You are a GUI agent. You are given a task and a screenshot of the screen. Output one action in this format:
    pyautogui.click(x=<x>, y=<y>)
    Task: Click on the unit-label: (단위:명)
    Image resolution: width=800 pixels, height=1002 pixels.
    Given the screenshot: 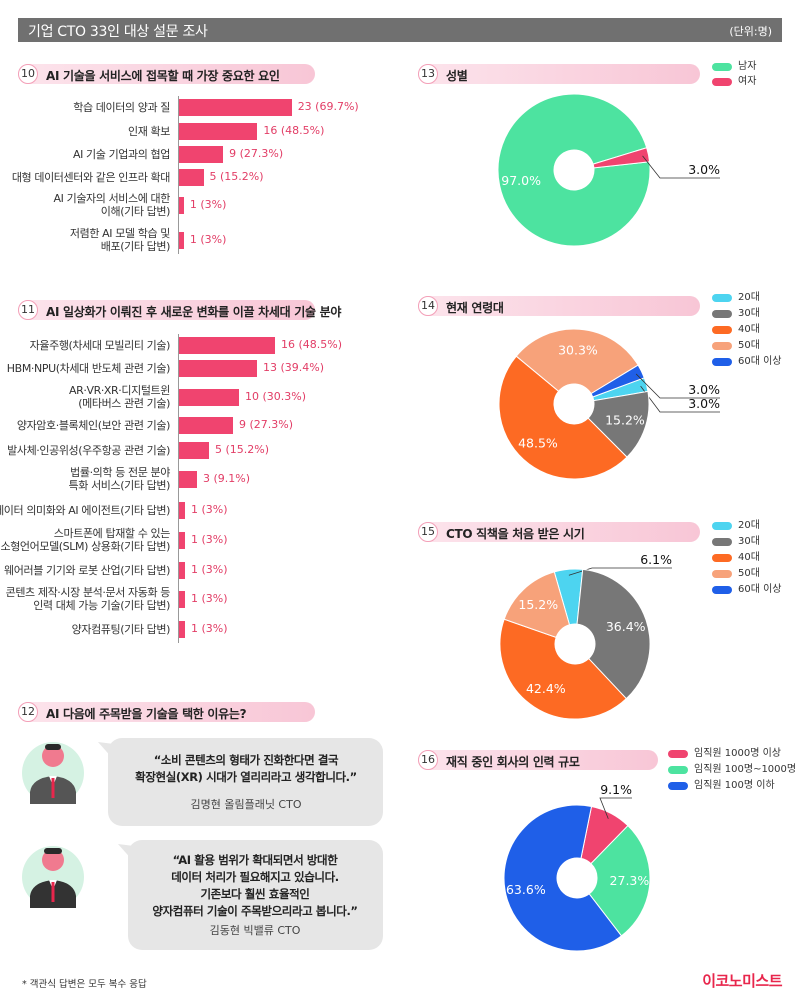 What is the action you would take?
    pyautogui.click(x=750, y=31)
    